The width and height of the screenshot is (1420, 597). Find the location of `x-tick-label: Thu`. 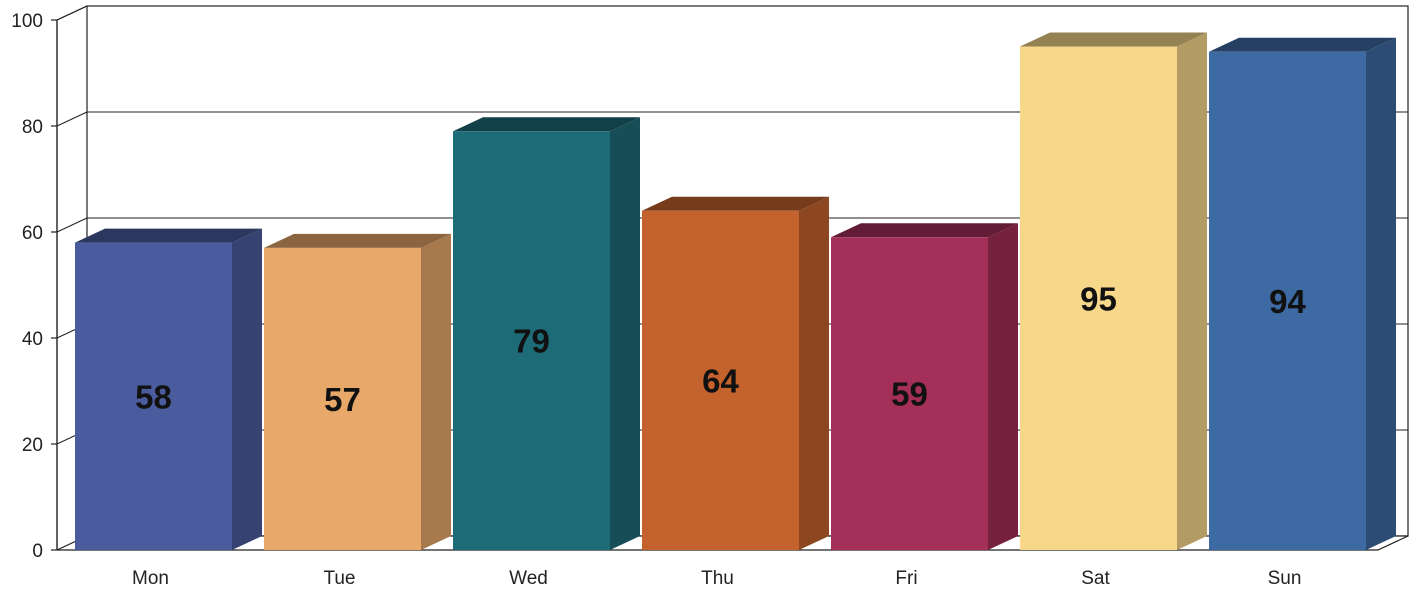

x-tick-label: Thu is located at coordinates (717, 578).